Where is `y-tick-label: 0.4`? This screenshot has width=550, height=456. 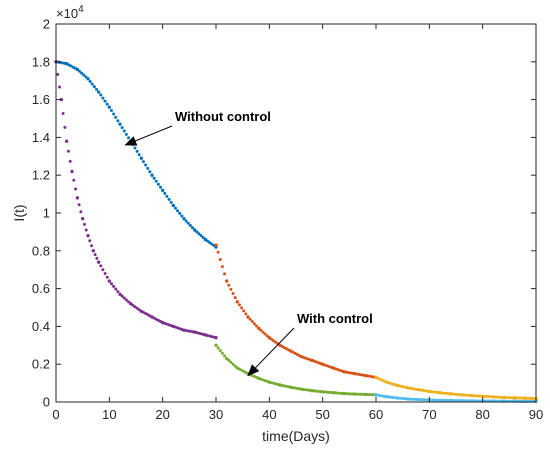
y-tick-label: 0.4 is located at coordinates (41, 326).